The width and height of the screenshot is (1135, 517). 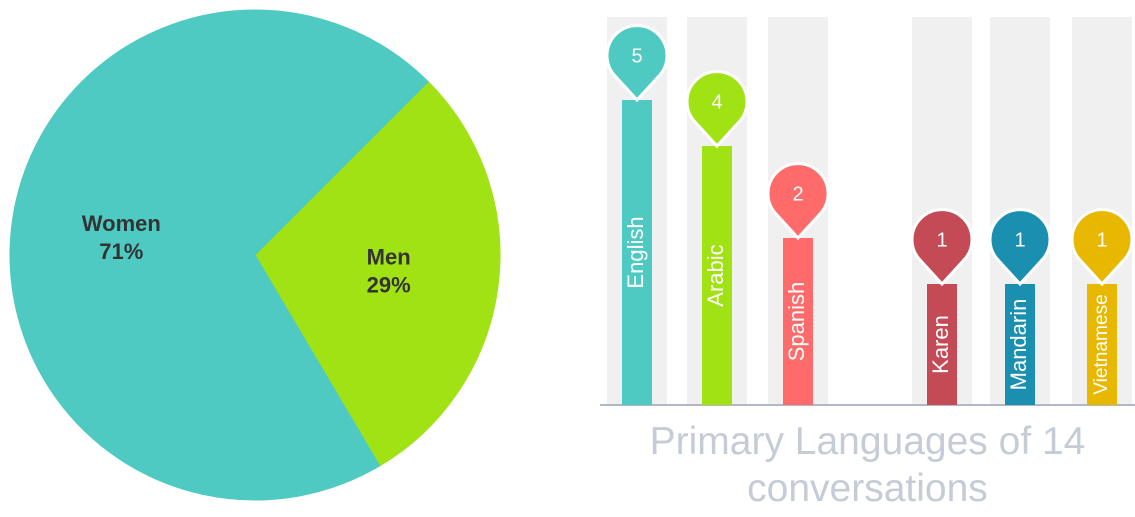 What do you see at coordinates (716, 102) in the screenshot?
I see `pin-value-label: 4` at bounding box center [716, 102].